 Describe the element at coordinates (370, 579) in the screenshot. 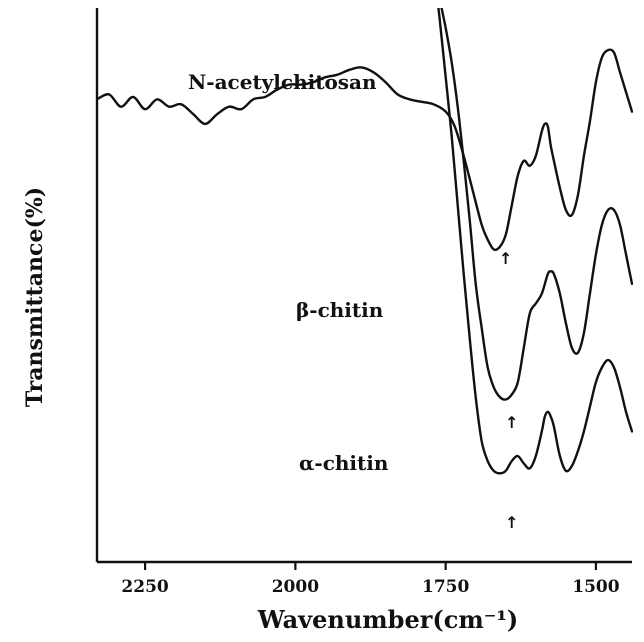

I see `x-ticks: 2250 2000 1750 1500` at that location.